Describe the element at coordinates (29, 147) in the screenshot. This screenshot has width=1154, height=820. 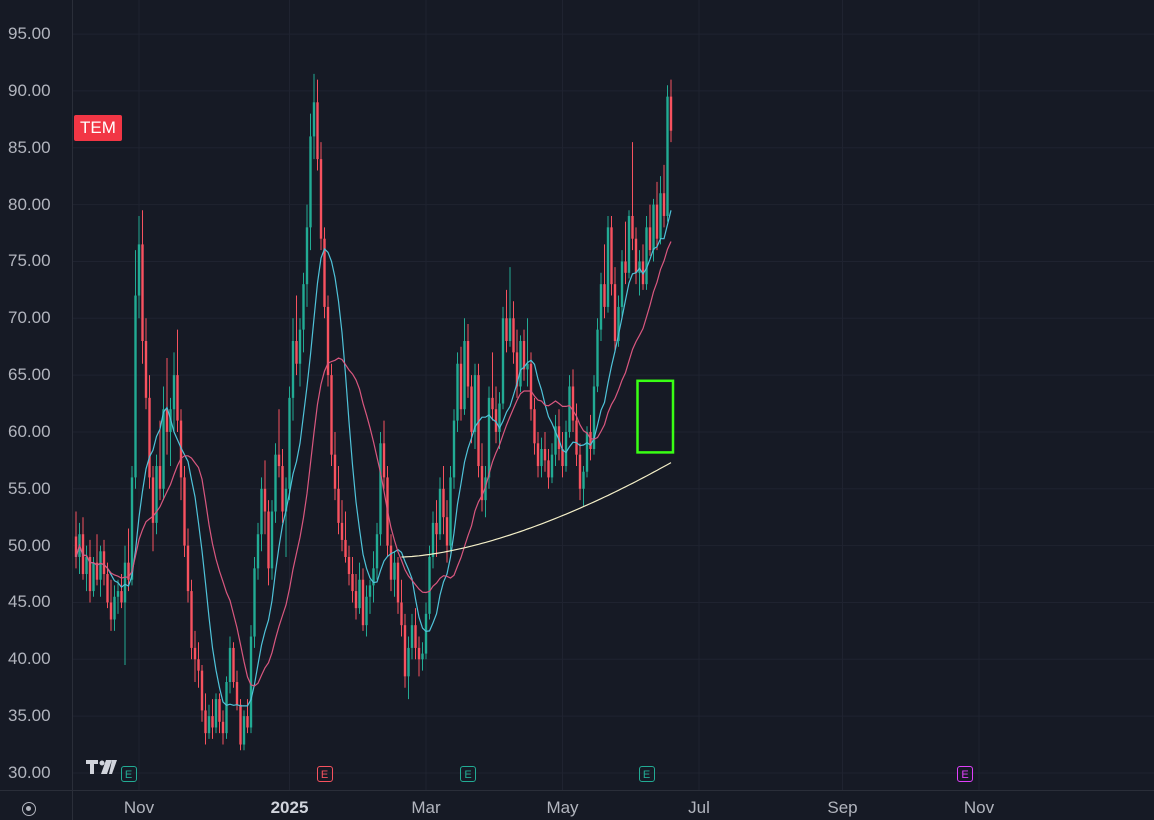
I see `price-tick-label: 85.00` at that location.